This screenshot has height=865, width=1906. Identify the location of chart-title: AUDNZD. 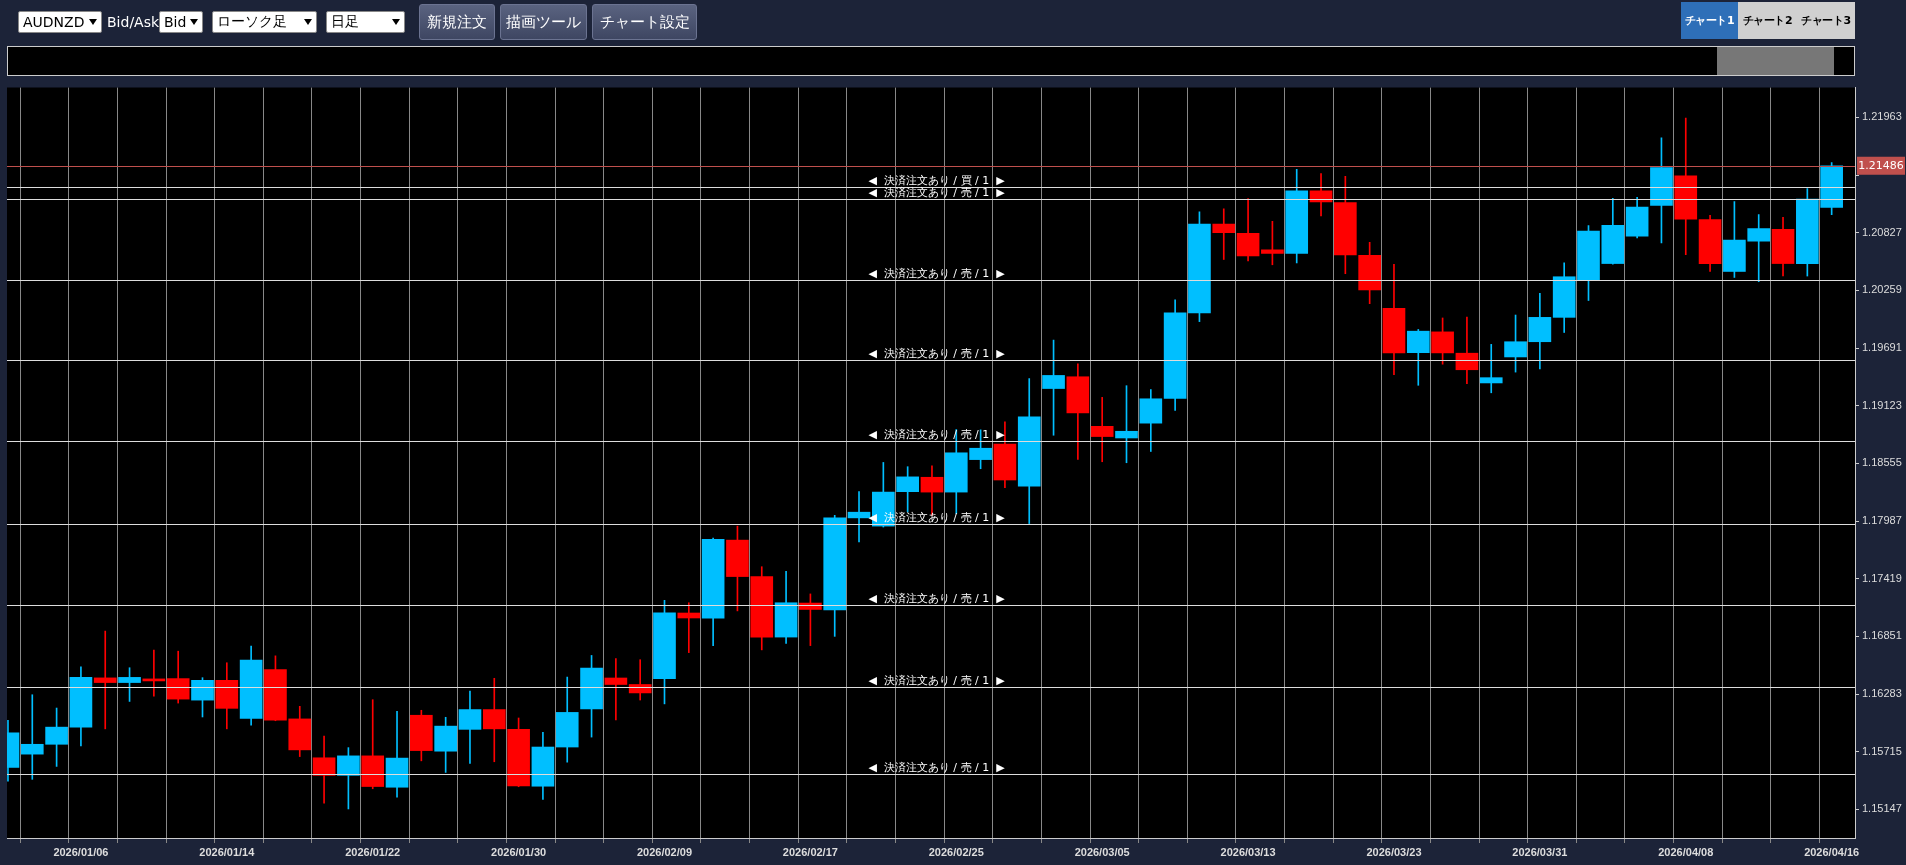
(54, 22).